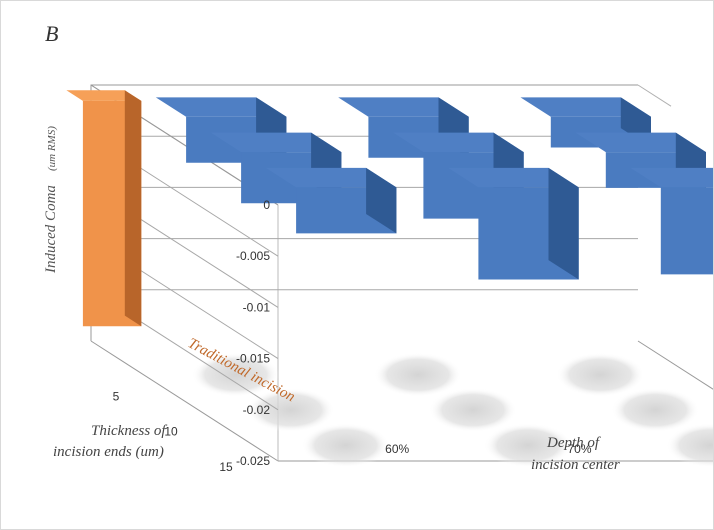 This screenshot has width=714, height=530. Describe the element at coordinates (654, 95) in the screenshot. I see `top-plane-right-edge` at that location.